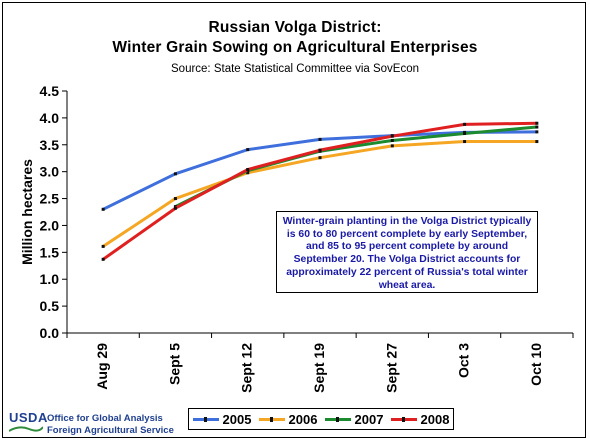  Describe the element at coordinates (50, 91) in the screenshot. I see `y-tick-label: 4.5` at that location.